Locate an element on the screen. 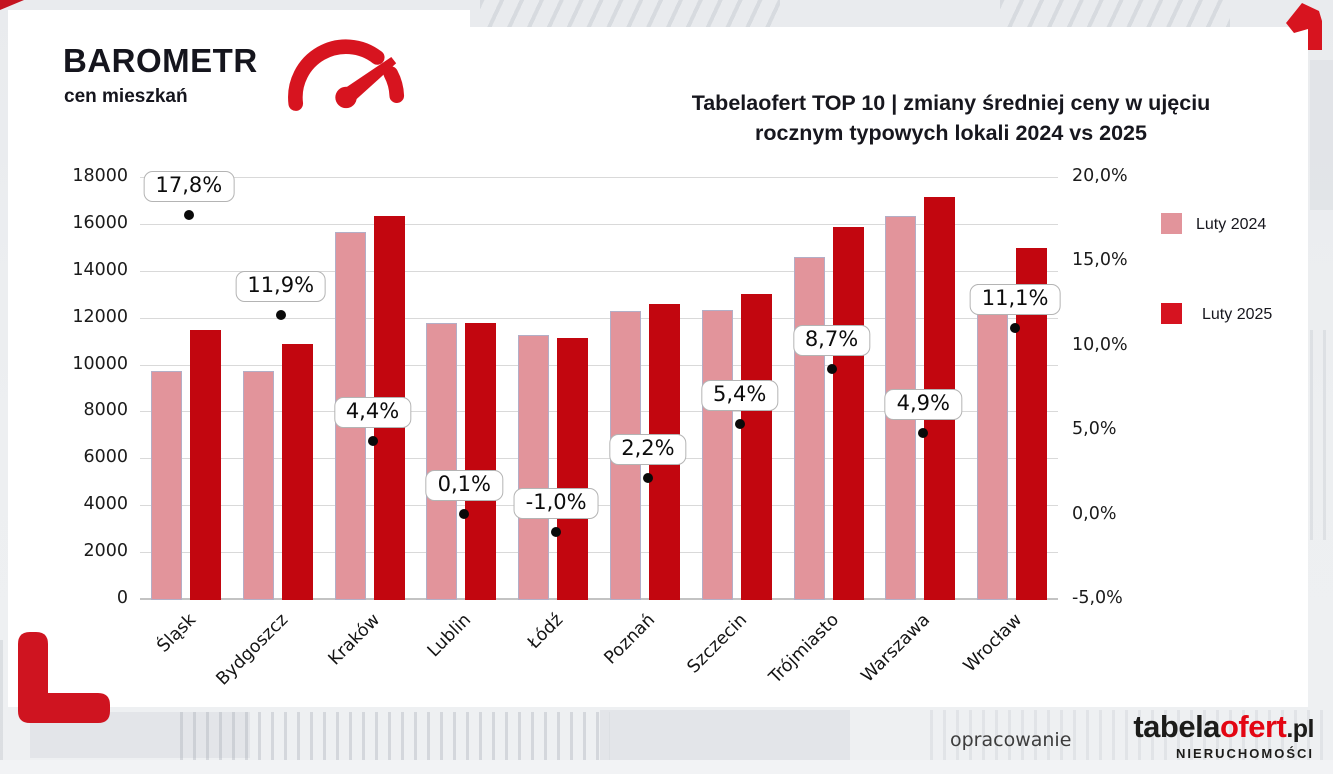 The height and width of the screenshot is (774, 1333). y-axis-tick-label: 10000 is located at coordinates (100, 363).